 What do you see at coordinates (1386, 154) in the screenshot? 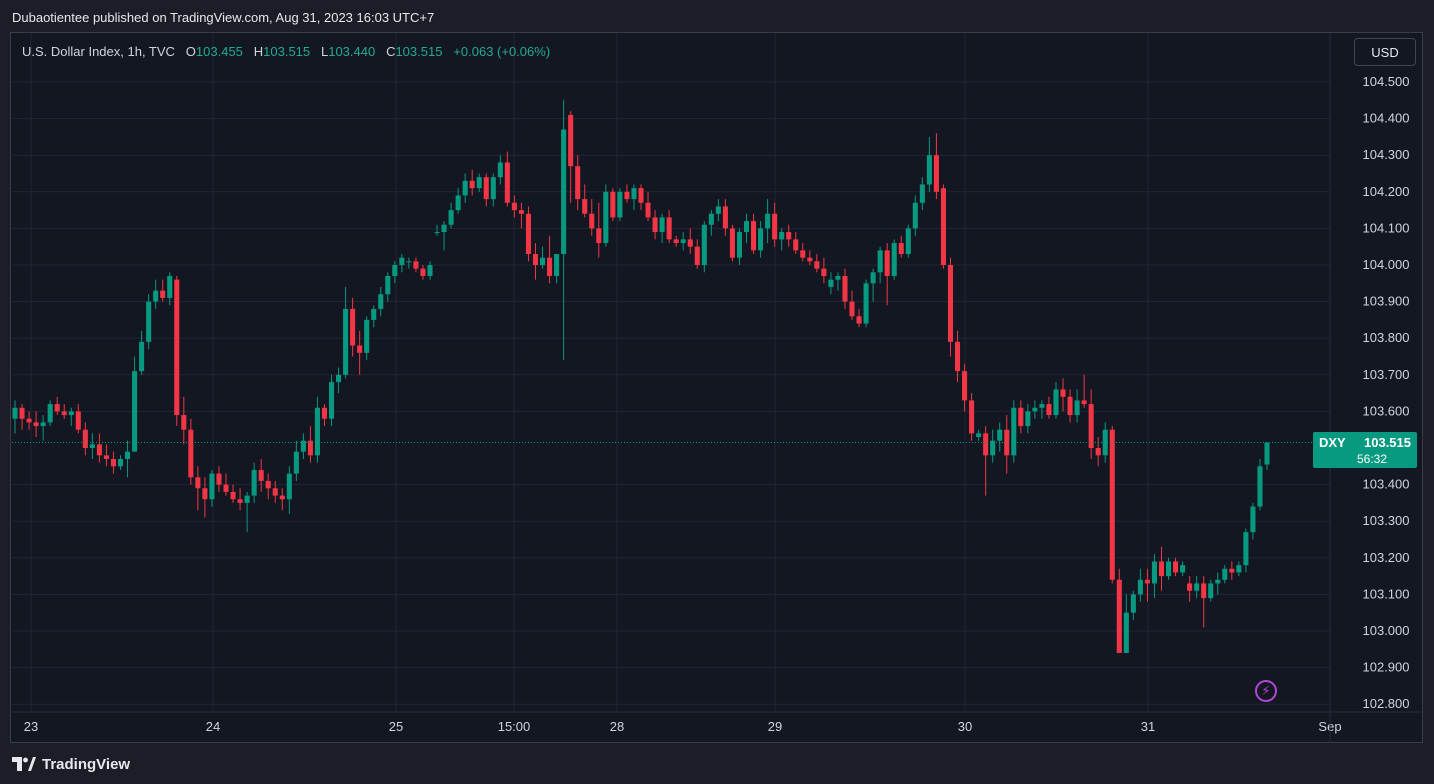
I see `y-tick-label: 104.300` at bounding box center [1386, 154].